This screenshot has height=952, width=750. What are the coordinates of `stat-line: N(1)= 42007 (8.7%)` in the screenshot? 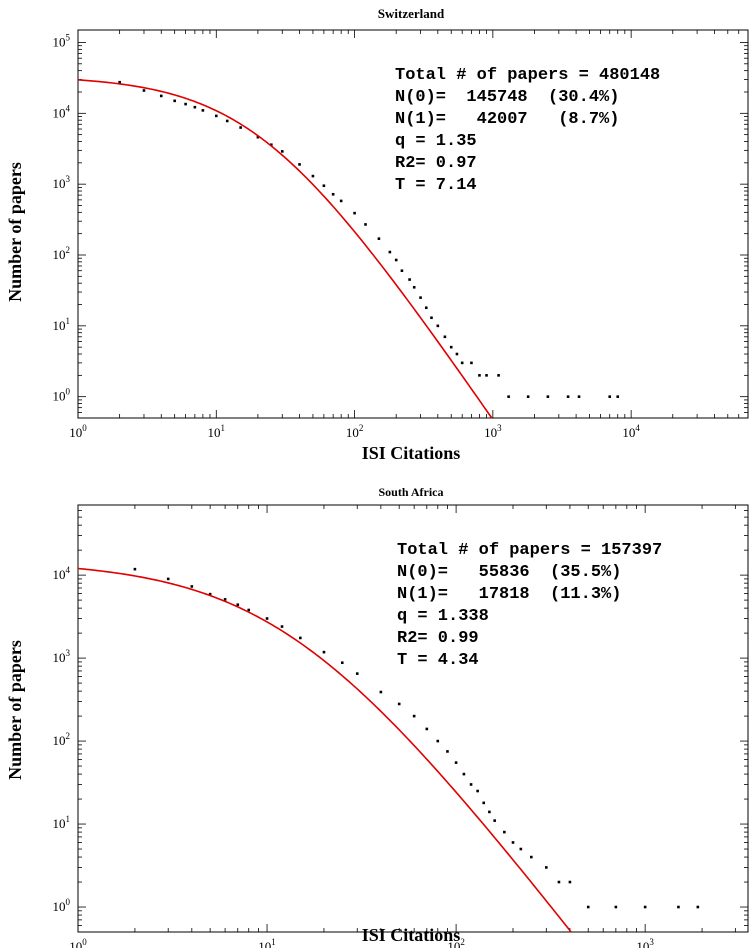 It's located at (507, 119).